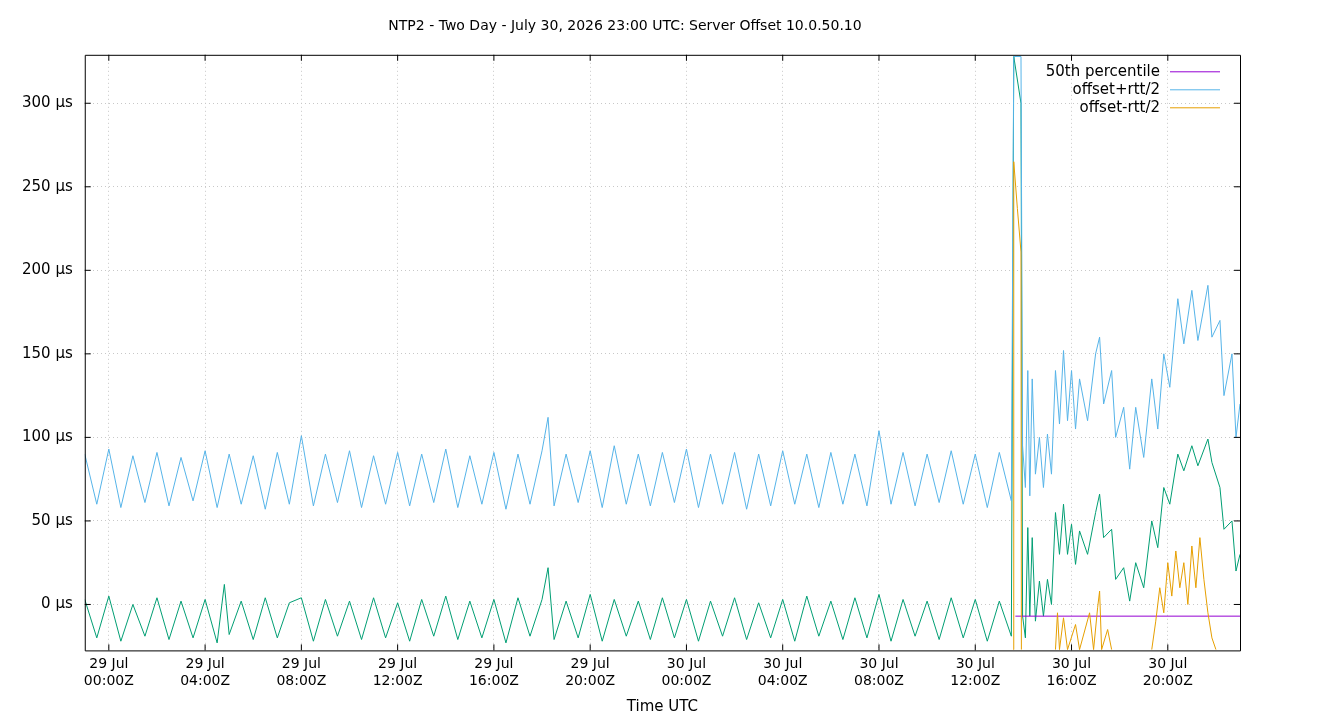  Describe the element at coordinates (57, 603) in the screenshot. I see `y-tick-label: 0 µs` at that location.